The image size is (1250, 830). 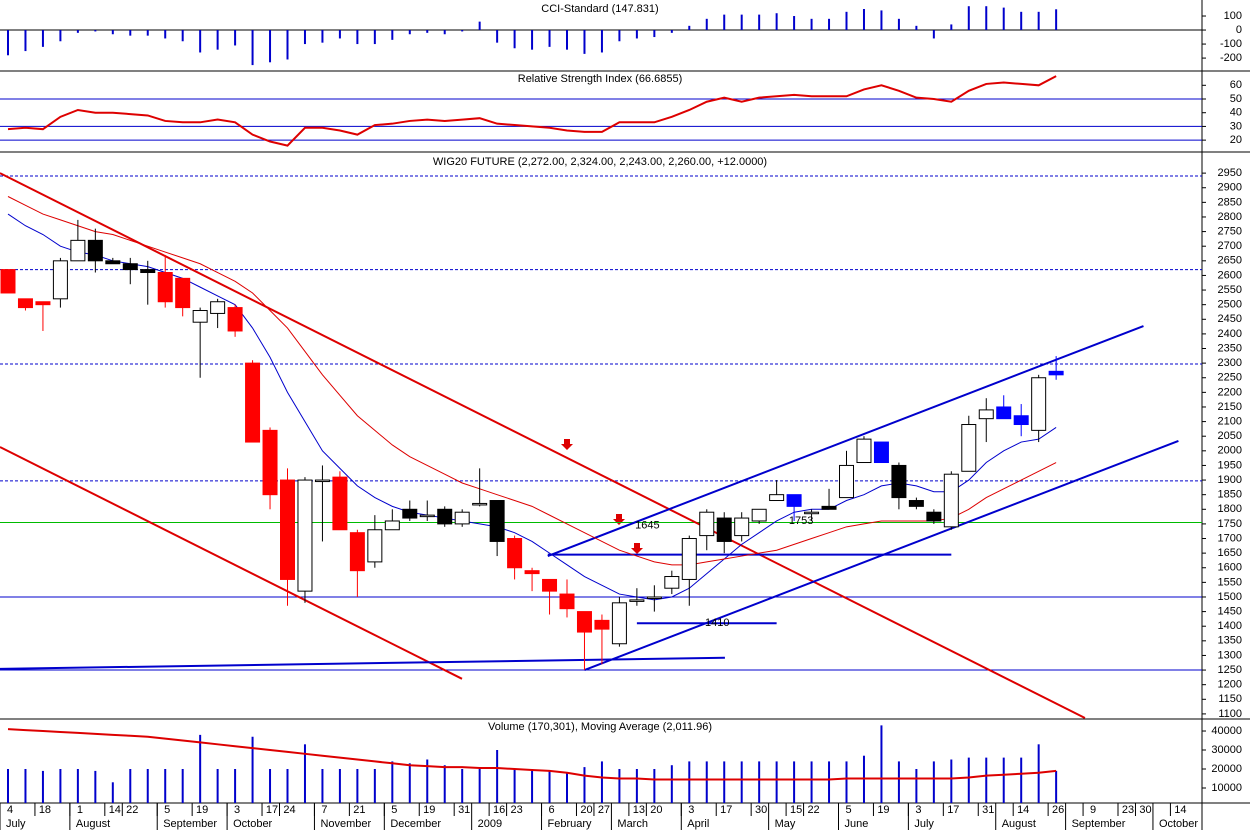 I want to click on y-tick-label: 40000, so click(x=1226, y=731).